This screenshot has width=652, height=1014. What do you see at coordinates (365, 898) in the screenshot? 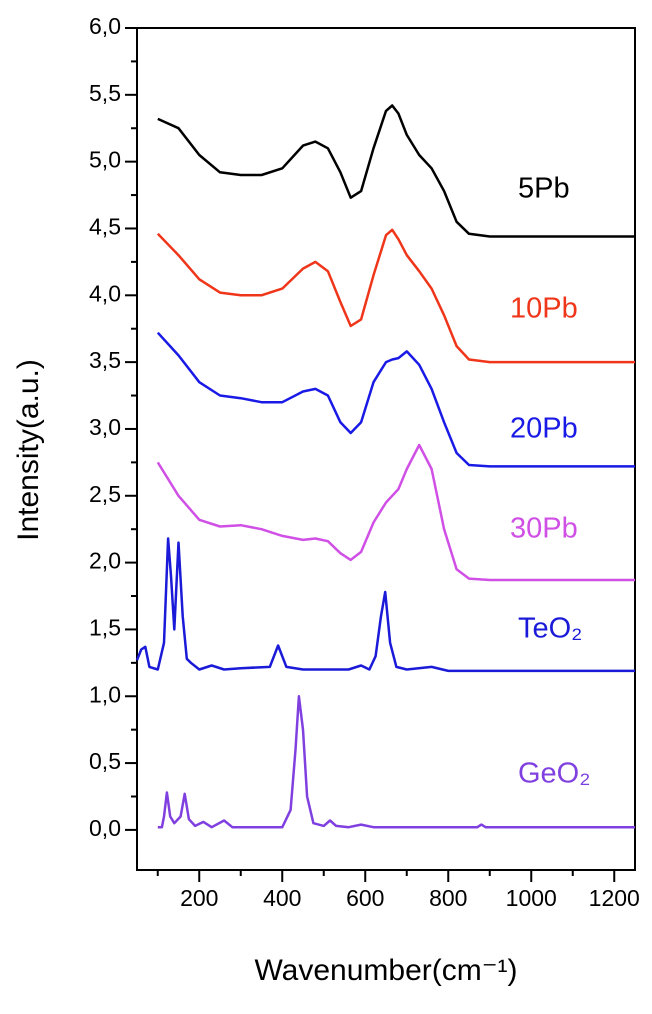
I see `x-tick-label: 600` at bounding box center [365, 898].